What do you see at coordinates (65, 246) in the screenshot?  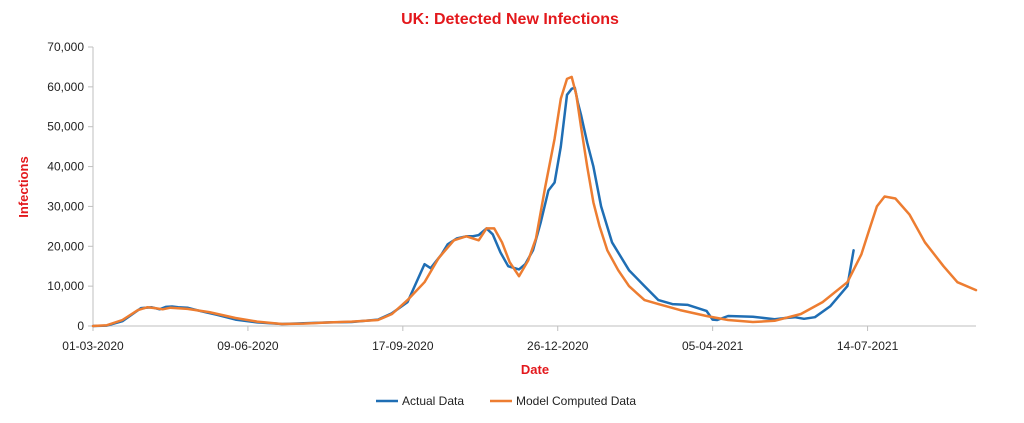 I see `y-tick-label: 20,000` at bounding box center [65, 246].